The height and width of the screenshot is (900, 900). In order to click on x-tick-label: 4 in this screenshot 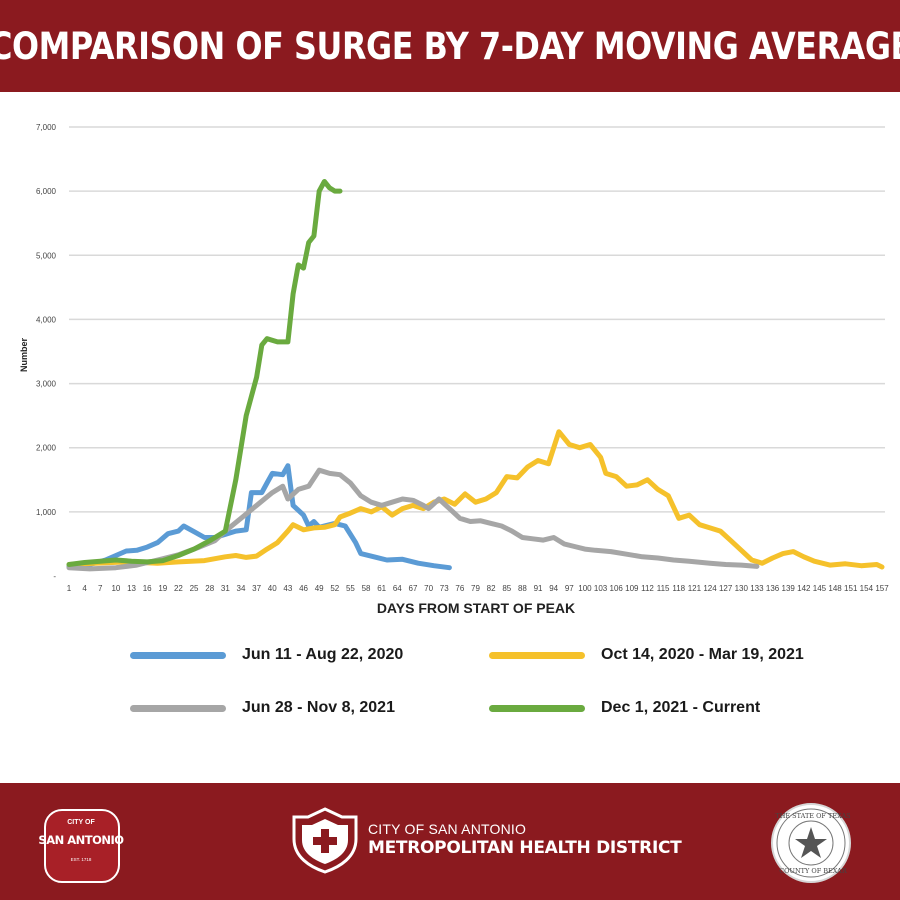, I will do `click(84, 588)`.